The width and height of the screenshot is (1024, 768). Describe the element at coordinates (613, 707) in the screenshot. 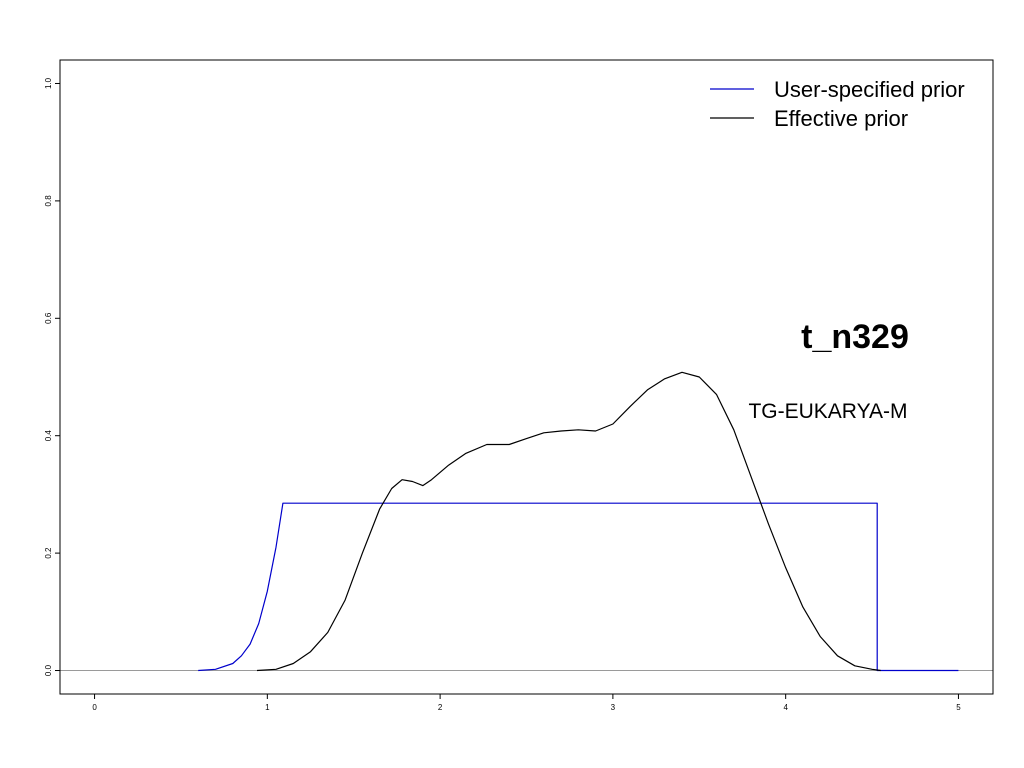

I see `x-tick-label: 3` at that location.